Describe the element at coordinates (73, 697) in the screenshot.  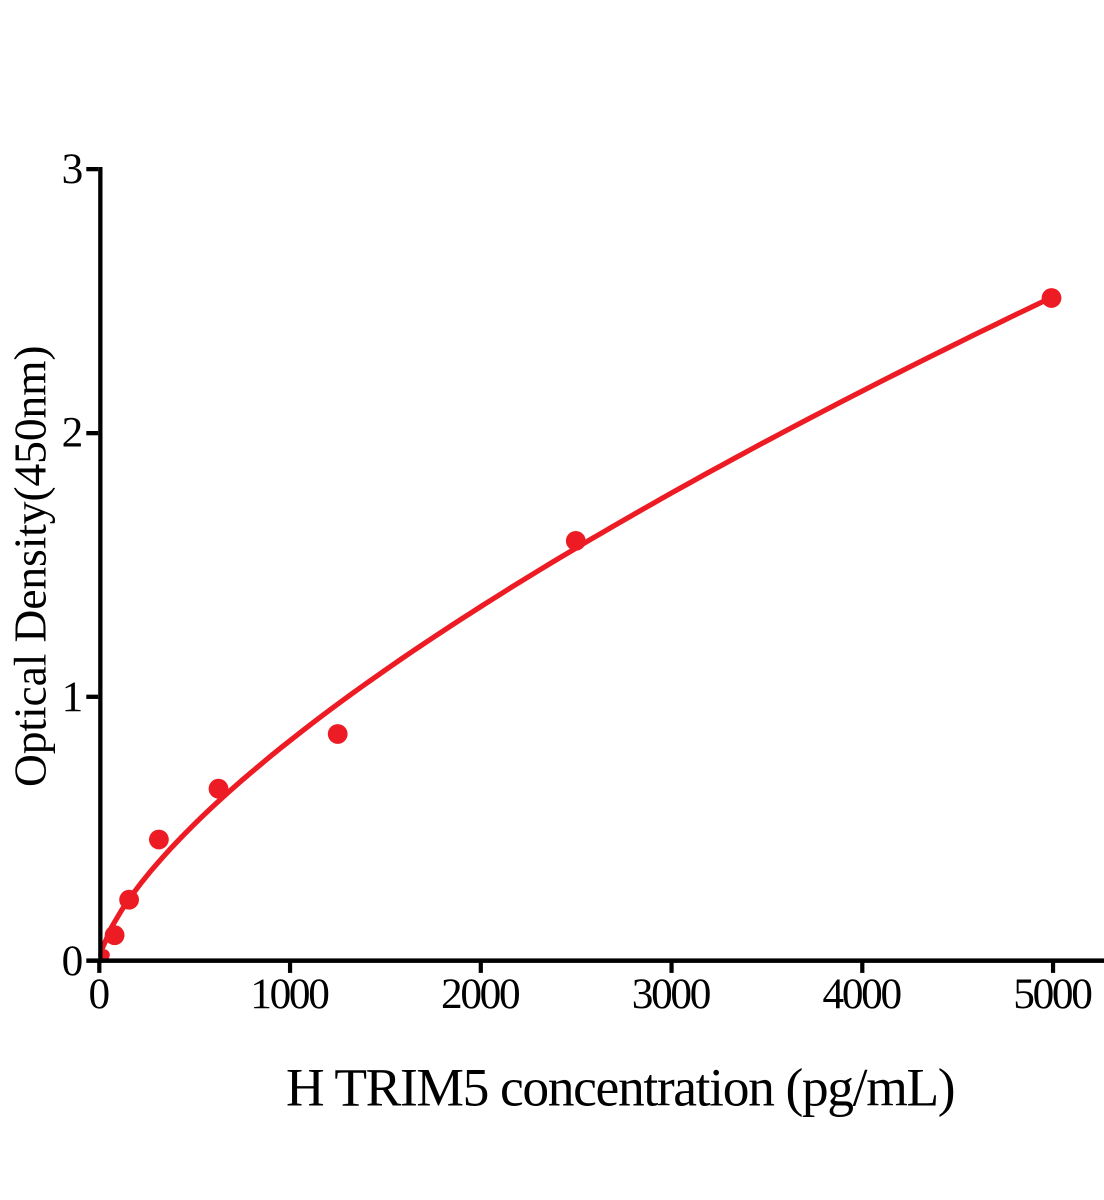
I see `svg-text: 1` at that location.